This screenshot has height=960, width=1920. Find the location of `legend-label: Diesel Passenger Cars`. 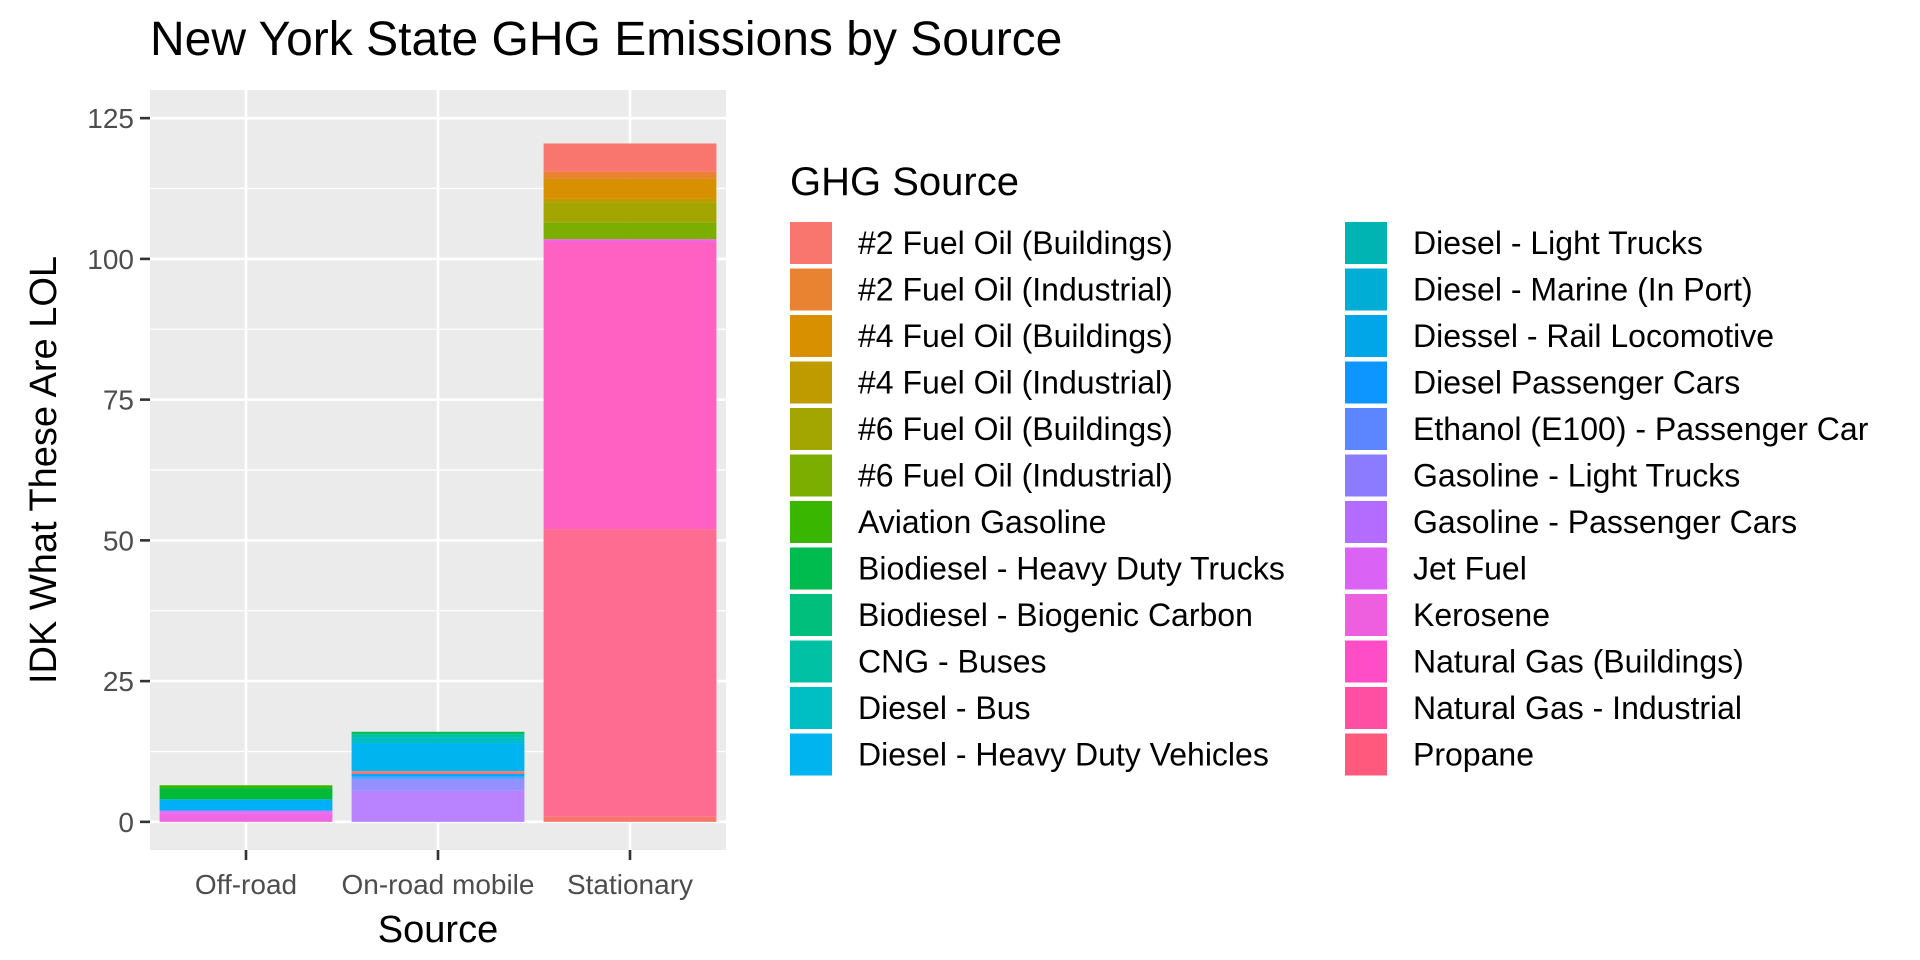

legend-label: Diesel Passenger Cars is located at coordinates (1576, 383).